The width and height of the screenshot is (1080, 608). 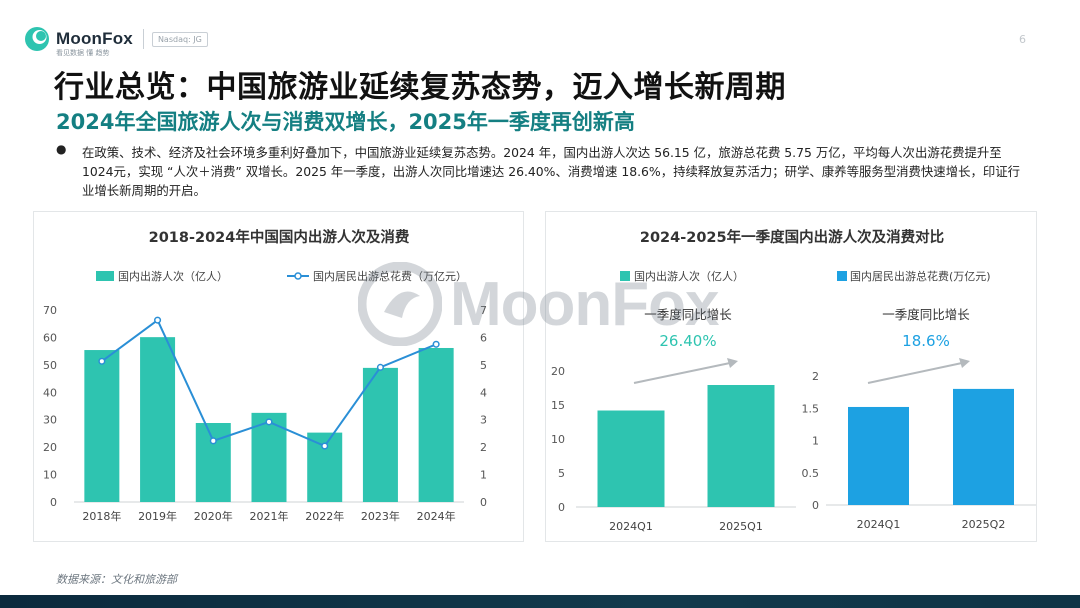 What do you see at coordinates (345, 122) in the screenshot?
I see `page-subtitle: 2024年全国旅游人次与消费双增长，2025年一季度再创新高` at bounding box center [345, 122].